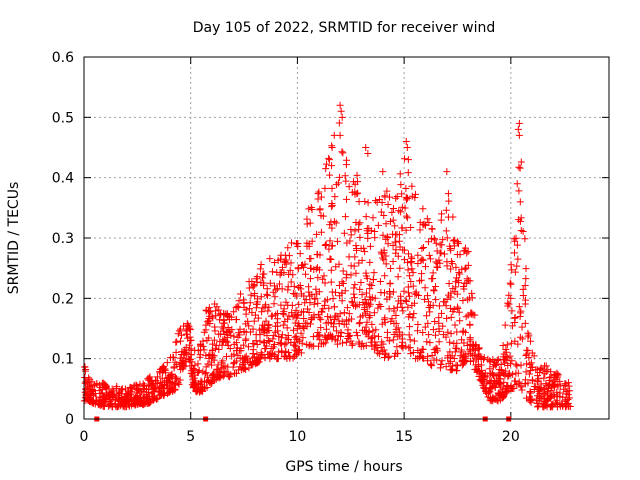 The width and height of the screenshot is (640, 480). Describe the element at coordinates (298, 437) in the screenshot. I see `x-tick-label: 10` at that location.